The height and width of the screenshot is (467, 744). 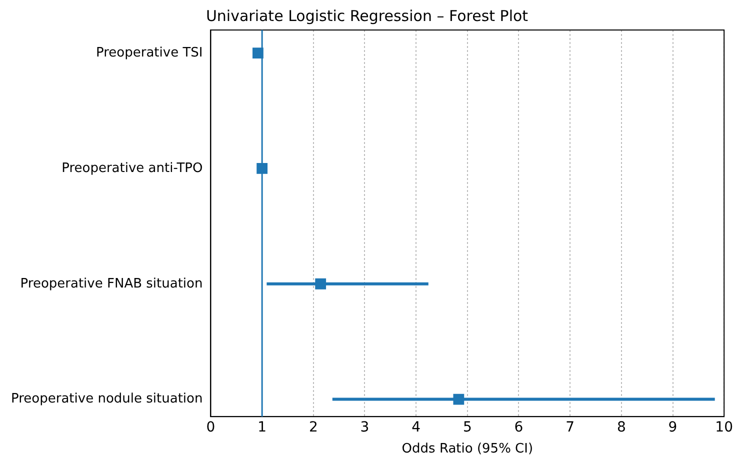 What do you see at coordinates (724, 428) in the screenshot?
I see `x-tick-label: 10` at bounding box center [724, 428].